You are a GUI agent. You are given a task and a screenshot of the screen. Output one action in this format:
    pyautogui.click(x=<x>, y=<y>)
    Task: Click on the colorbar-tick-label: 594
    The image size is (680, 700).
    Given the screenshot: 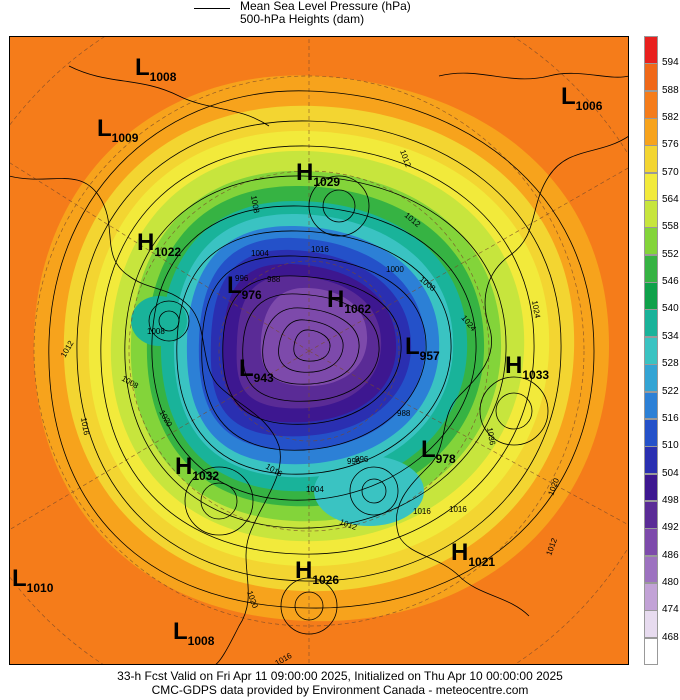 What is the action you would take?
    pyautogui.click(x=670, y=63)
    